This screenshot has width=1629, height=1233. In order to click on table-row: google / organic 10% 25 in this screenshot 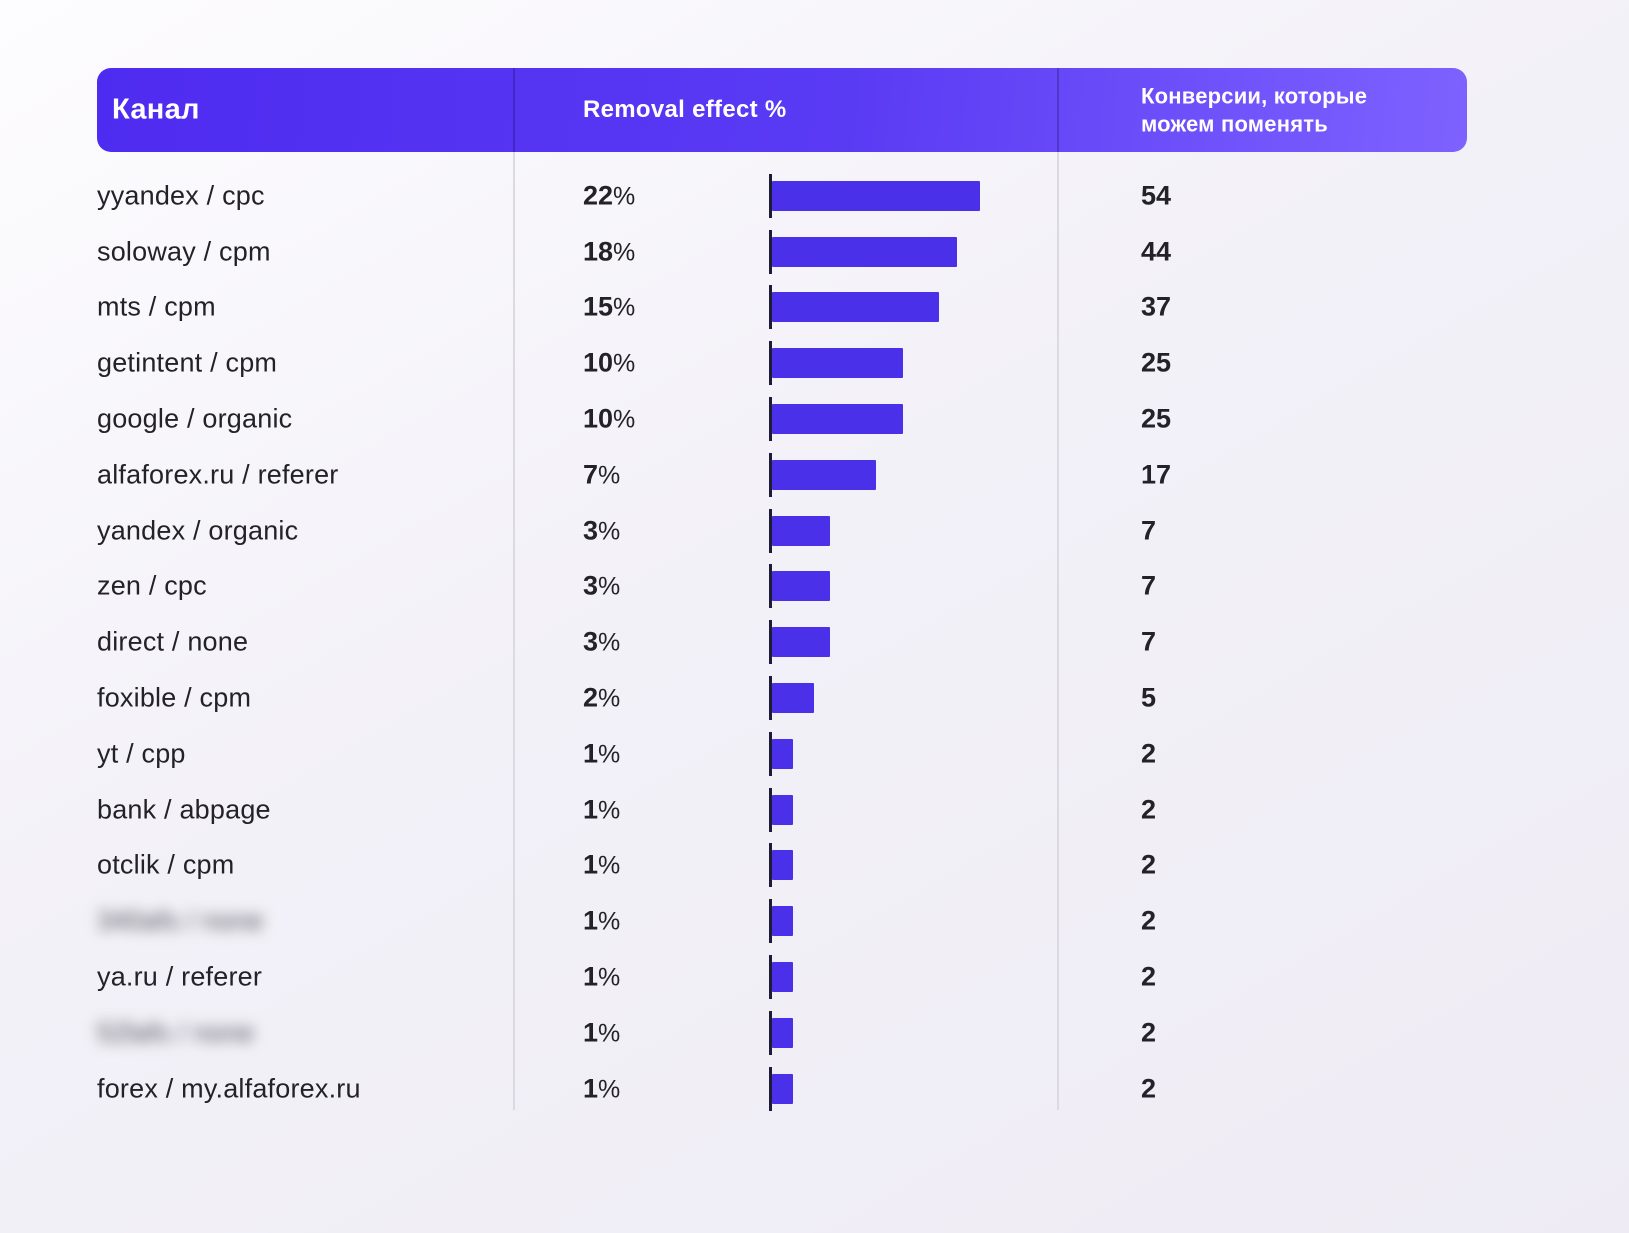, I will do `click(782, 419)`.